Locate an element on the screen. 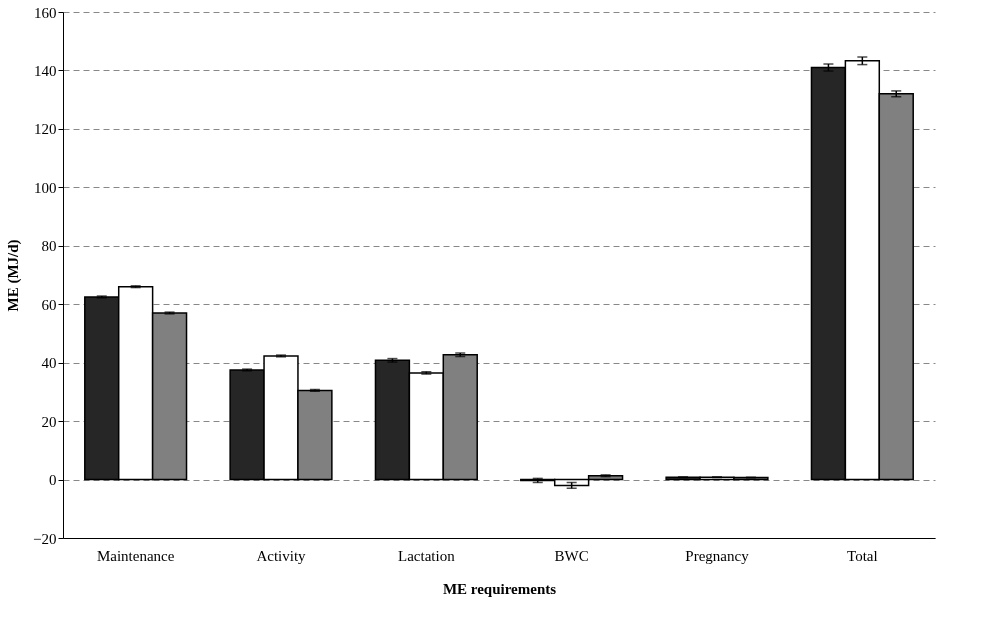  y-tick-label: 140 is located at coordinates (45, 70).